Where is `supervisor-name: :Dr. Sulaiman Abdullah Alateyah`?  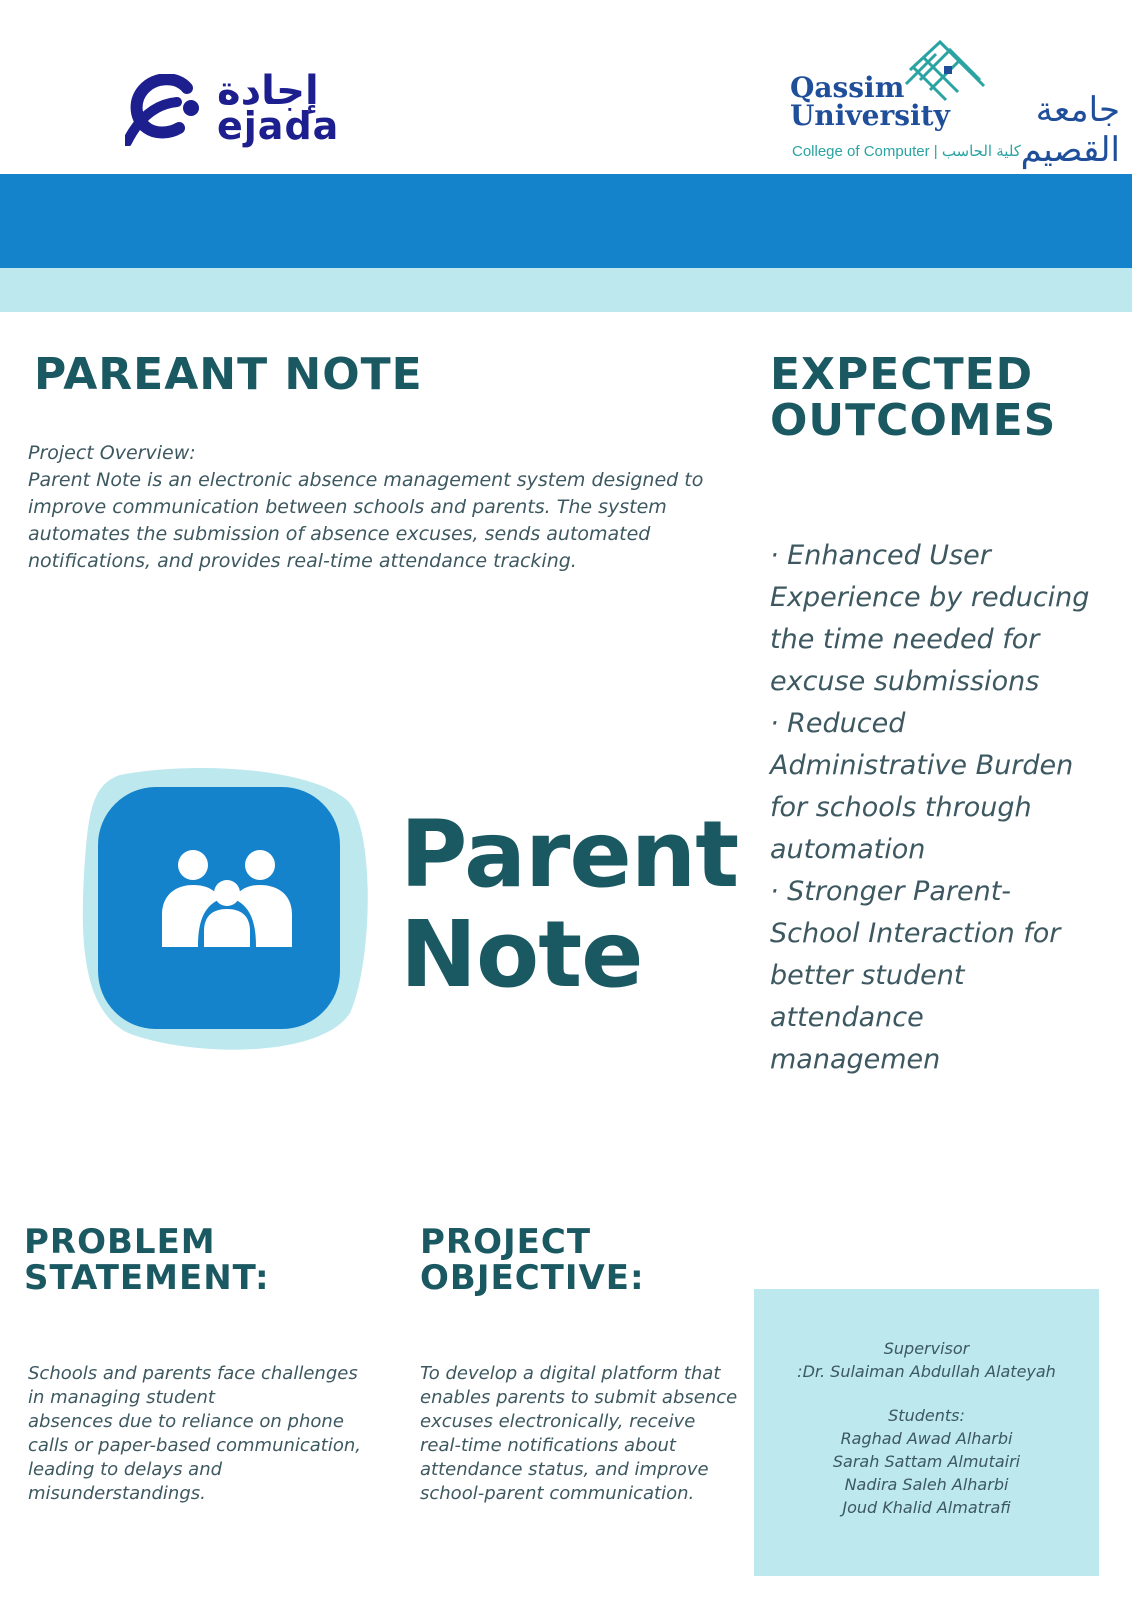
supervisor-name: :Dr. Sulaiman Abdullah Alateyah is located at coordinates (926, 1371).